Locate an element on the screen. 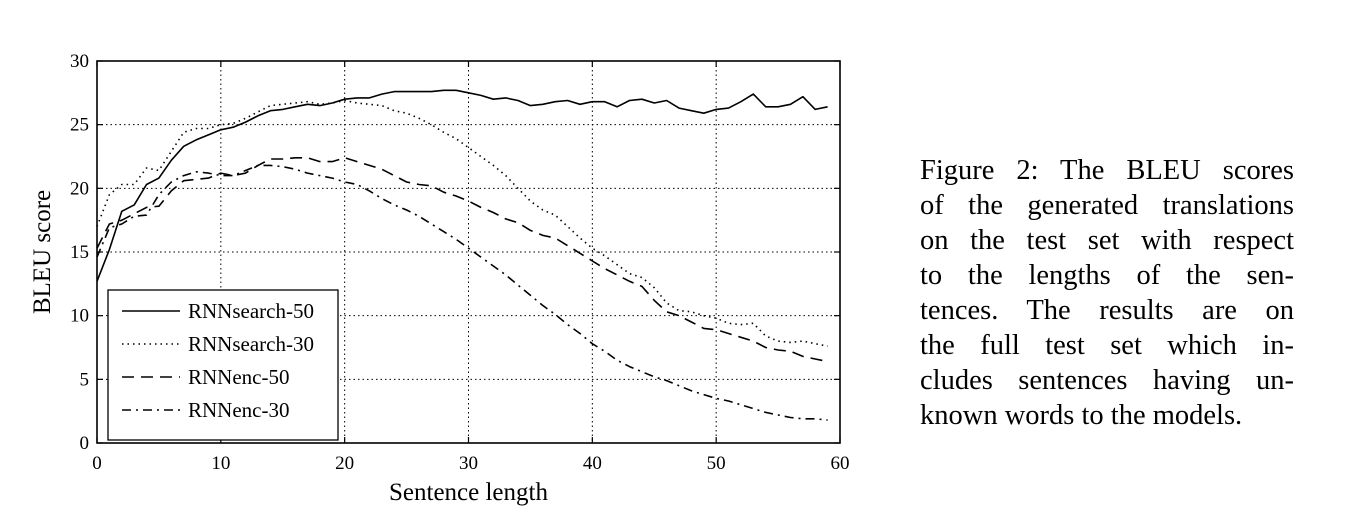 The height and width of the screenshot is (525, 1353). y-tick-label: 5 is located at coordinates (85, 379).